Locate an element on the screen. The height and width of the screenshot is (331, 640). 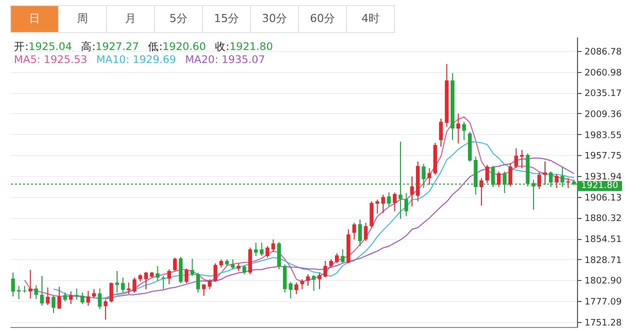
text: 4时 is located at coordinates (371, 19).